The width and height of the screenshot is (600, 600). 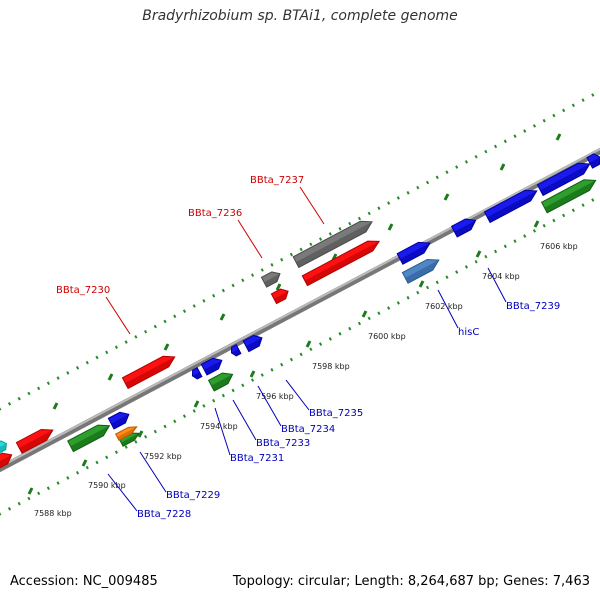 I want to click on tick-label: 7600 kbp, so click(x=387, y=336).